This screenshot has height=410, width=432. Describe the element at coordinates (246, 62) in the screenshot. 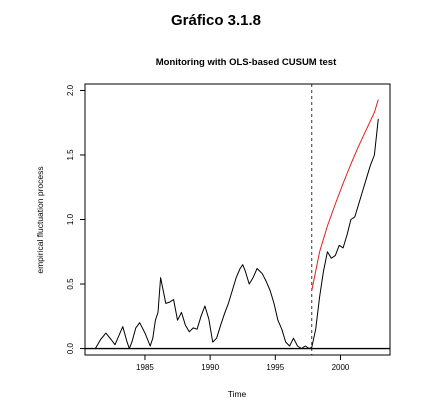

I see `chart-title: Monitoring with OLS-based CUSUM test` at that location.